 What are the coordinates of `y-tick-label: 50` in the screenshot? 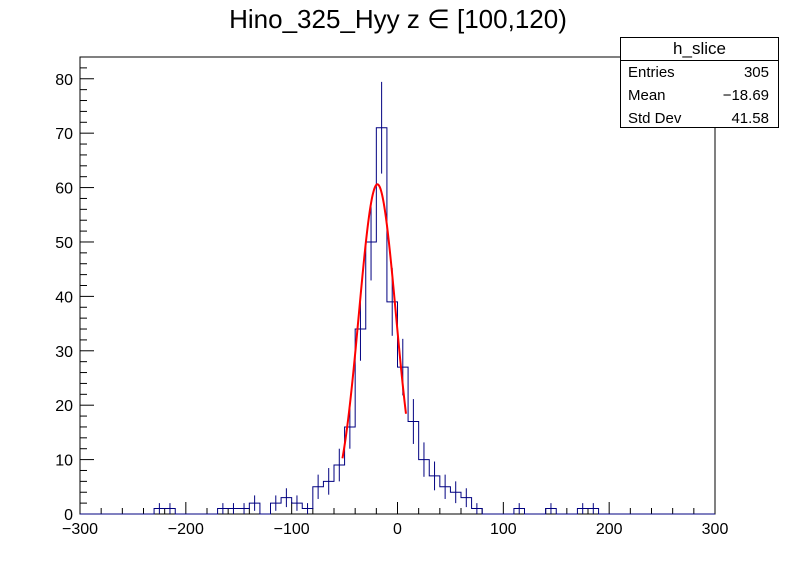 It's located at (64, 243).